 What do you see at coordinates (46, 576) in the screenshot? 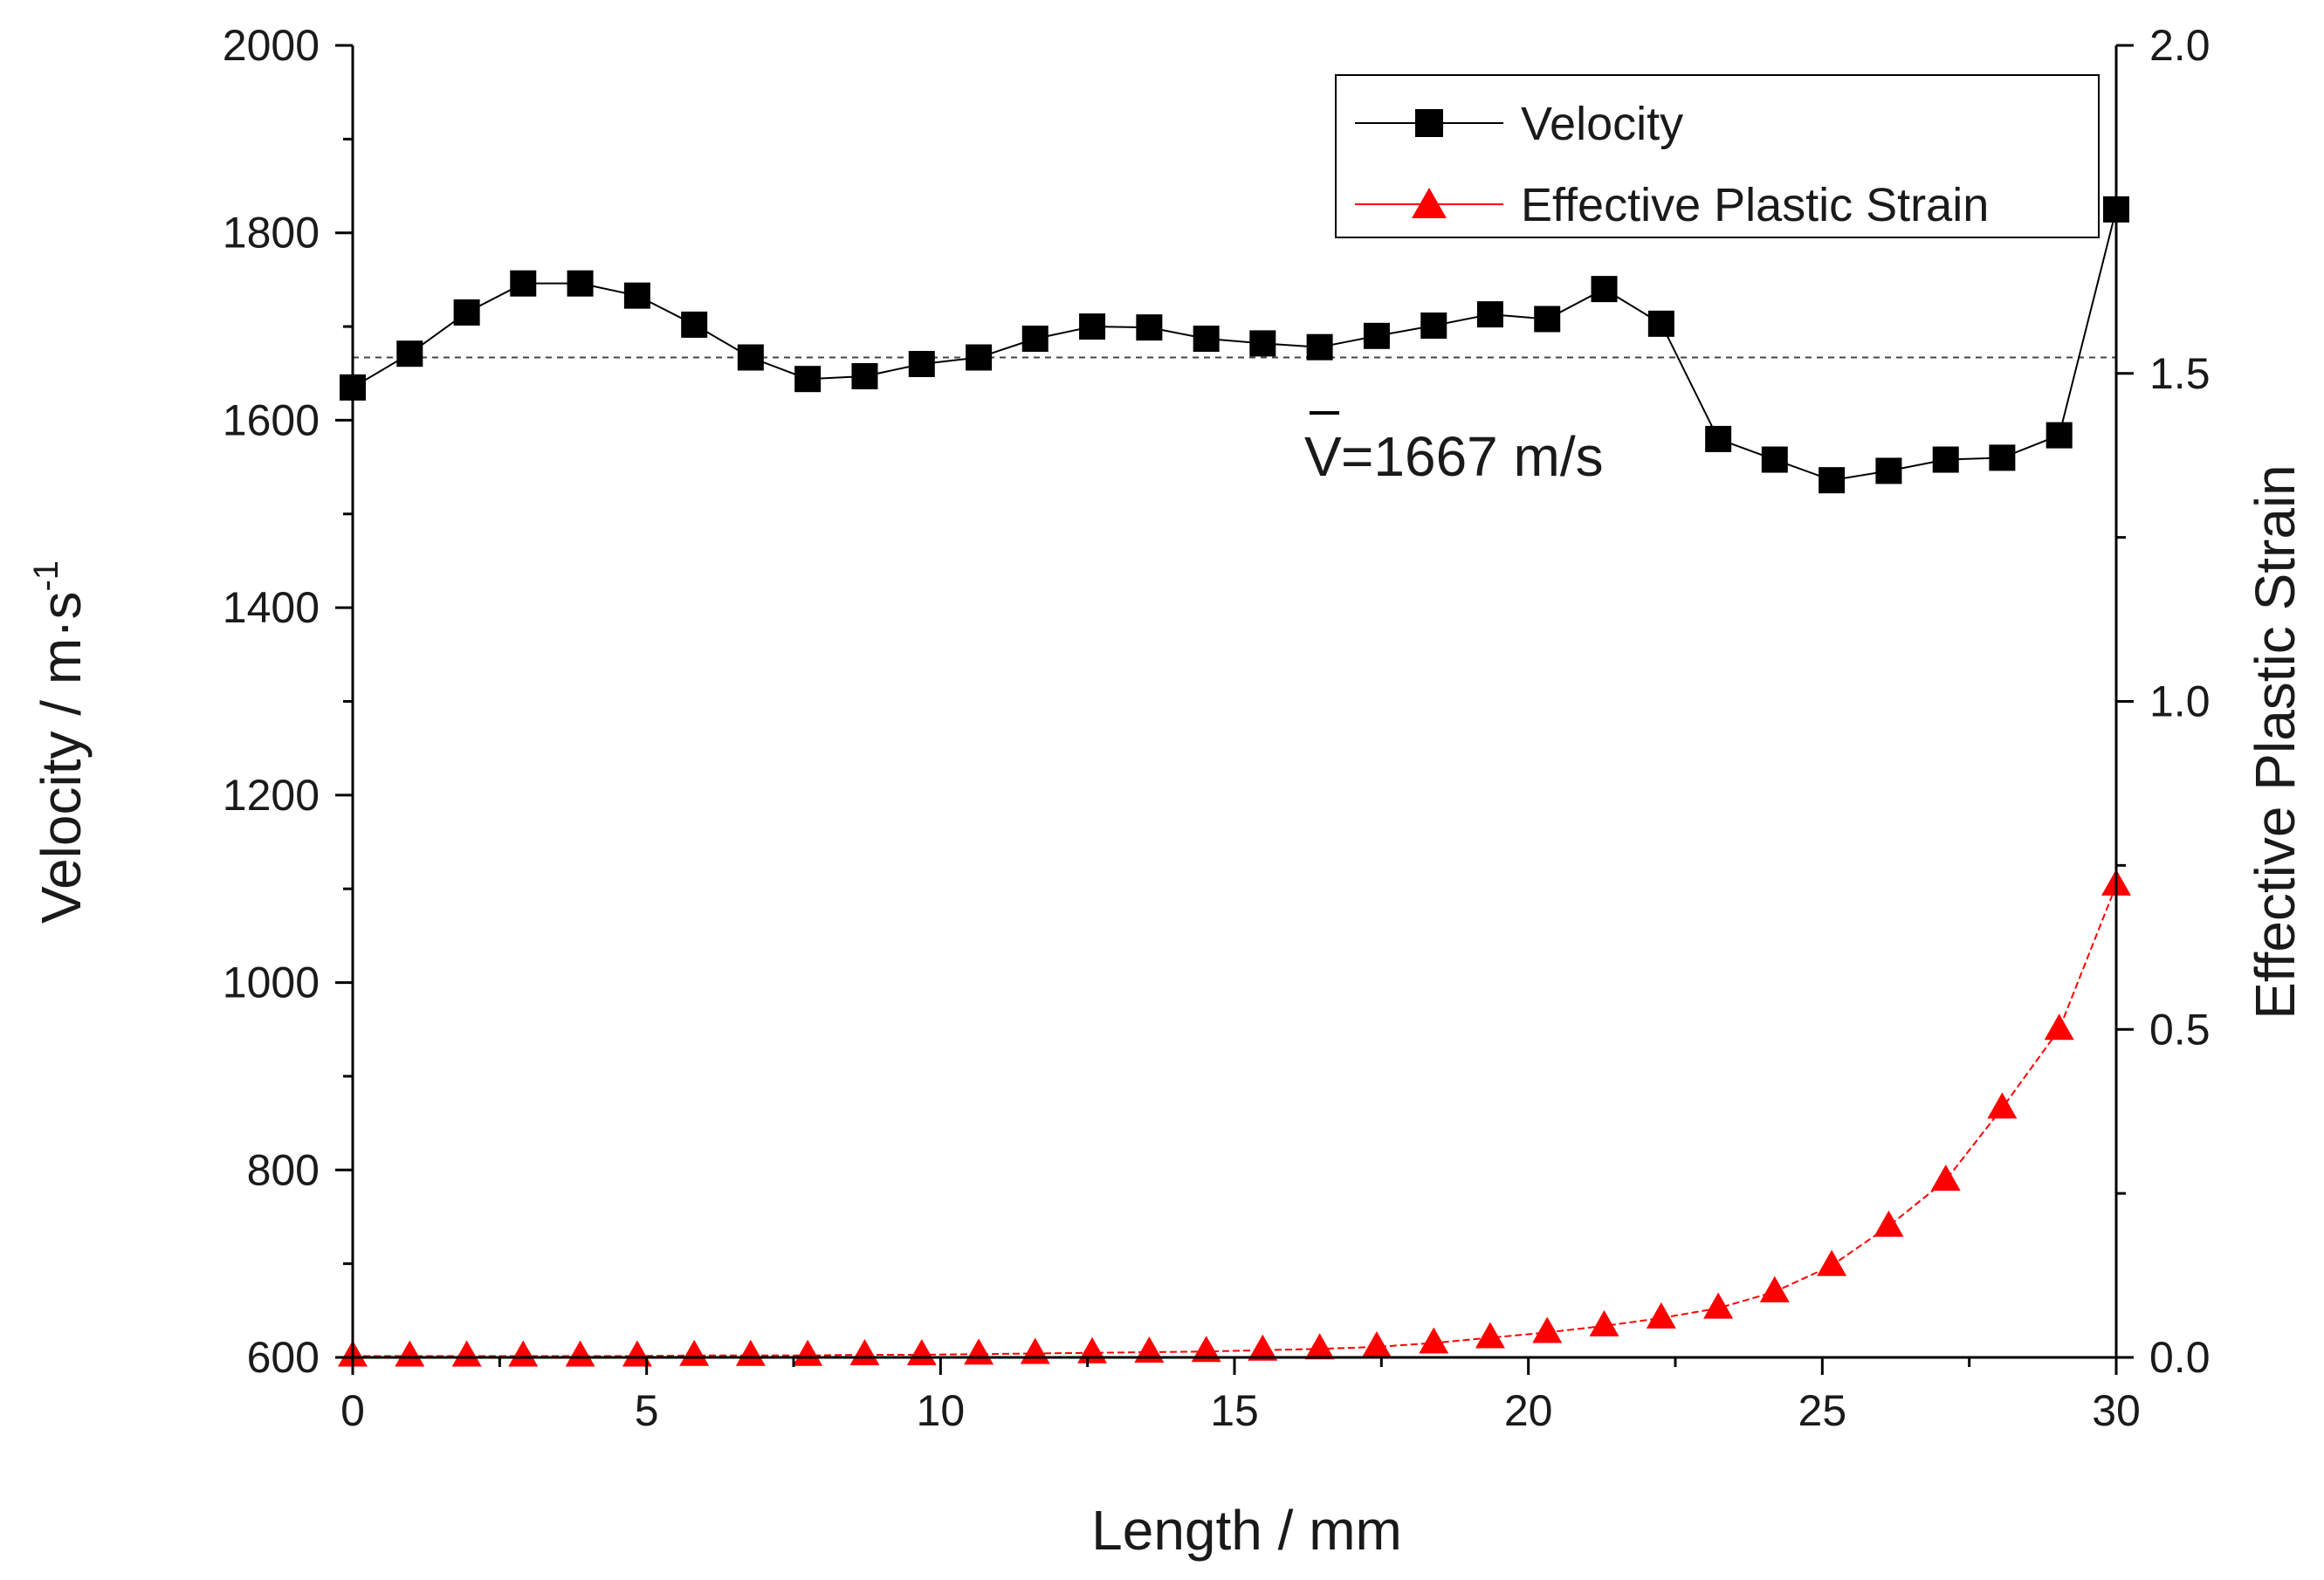
I see `y-axis-title-superscript: -1` at bounding box center [46, 576].